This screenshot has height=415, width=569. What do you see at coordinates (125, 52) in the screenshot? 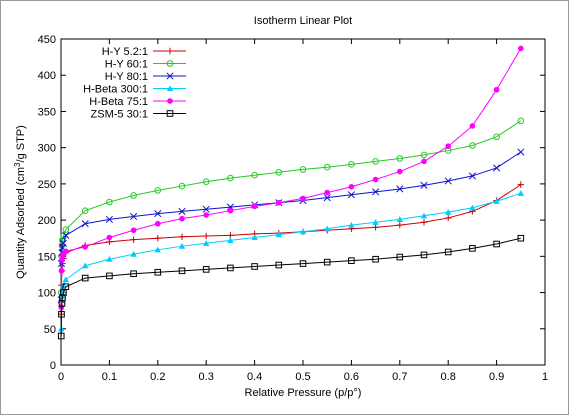
I see `legend-label: H-Y 5.2:1` at bounding box center [125, 52].